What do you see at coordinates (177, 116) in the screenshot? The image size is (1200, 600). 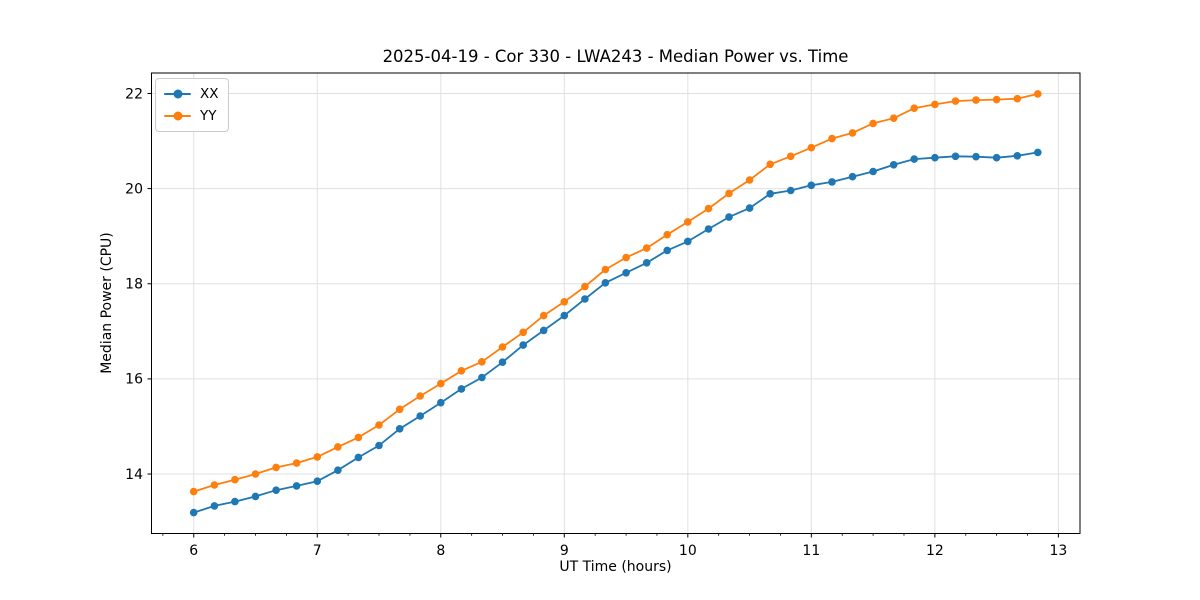 I see `legend-marker-yy` at bounding box center [177, 116].